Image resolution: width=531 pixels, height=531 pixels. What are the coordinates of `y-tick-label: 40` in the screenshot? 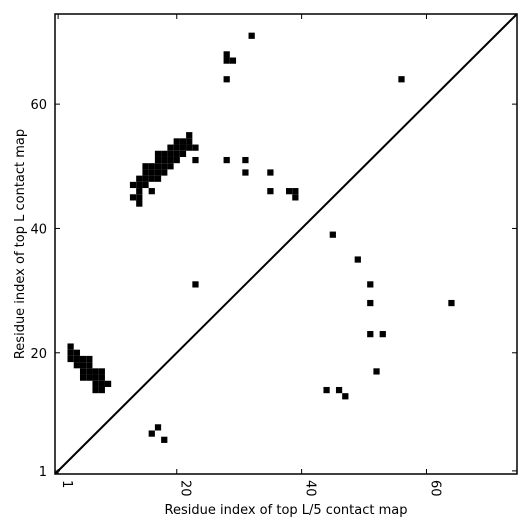 It's located at (38, 229).